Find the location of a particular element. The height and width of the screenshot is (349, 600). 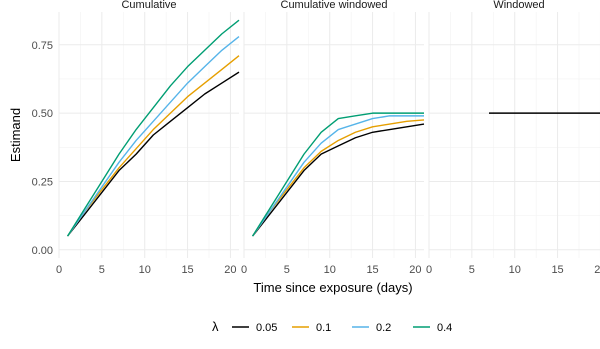

y-axis-title: Estimand is located at coordinates (15, 135).